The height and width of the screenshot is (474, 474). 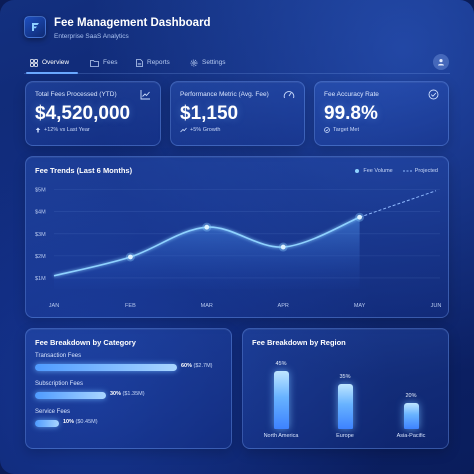 What do you see at coordinates (67, 130) in the screenshot?
I see `kpi-change-text: +12% vs Last Year` at bounding box center [67, 130].